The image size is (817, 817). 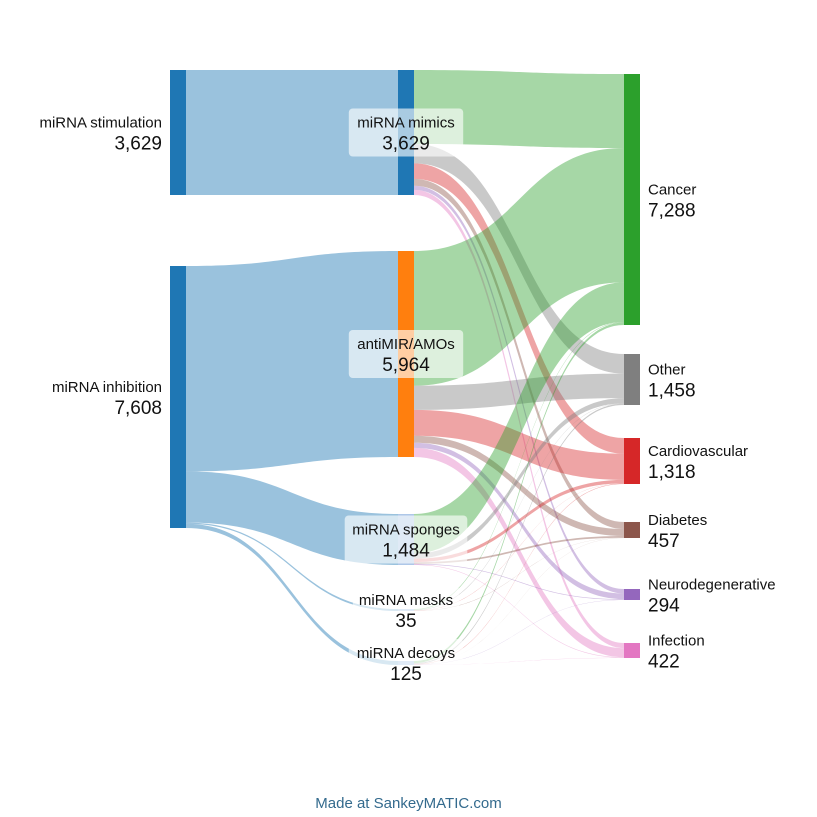 I want to click on flow-decoys-to-diab, so click(x=519, y=601).